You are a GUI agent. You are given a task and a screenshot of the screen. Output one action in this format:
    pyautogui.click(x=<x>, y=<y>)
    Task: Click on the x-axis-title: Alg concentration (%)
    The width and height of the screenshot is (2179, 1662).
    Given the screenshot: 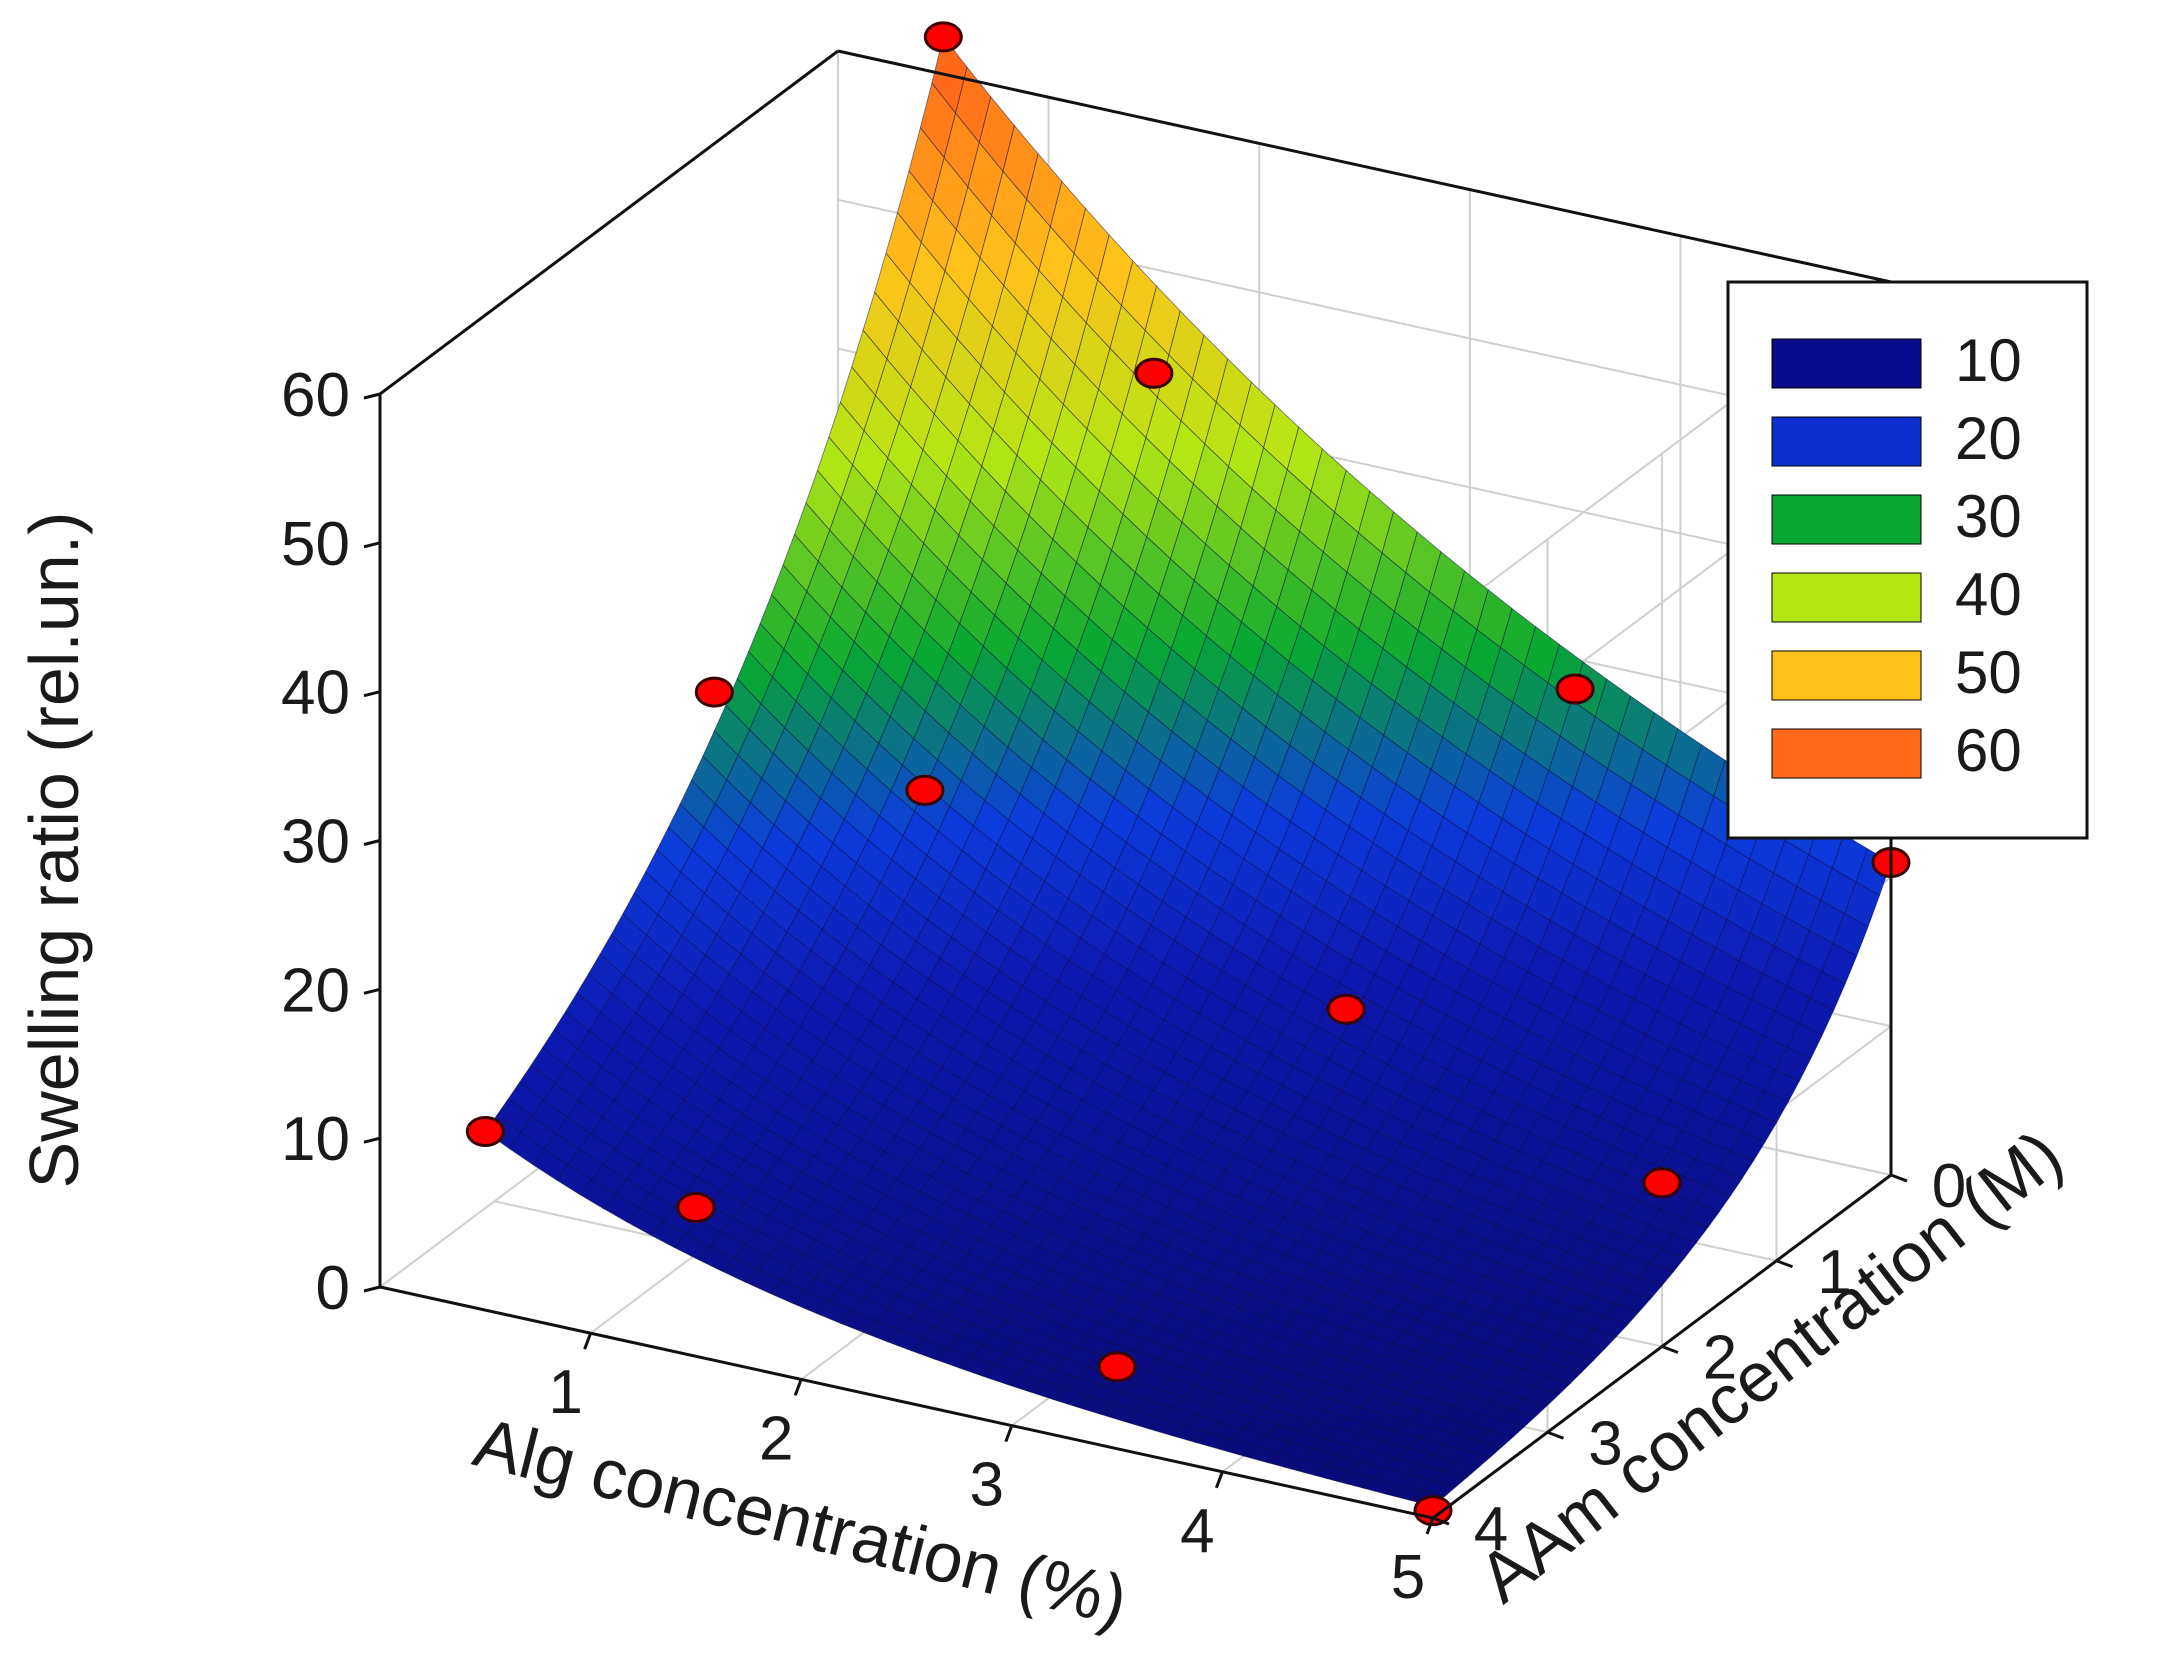 What is the action you would take?
    pyautogui.click(x=801, y=1522)
    